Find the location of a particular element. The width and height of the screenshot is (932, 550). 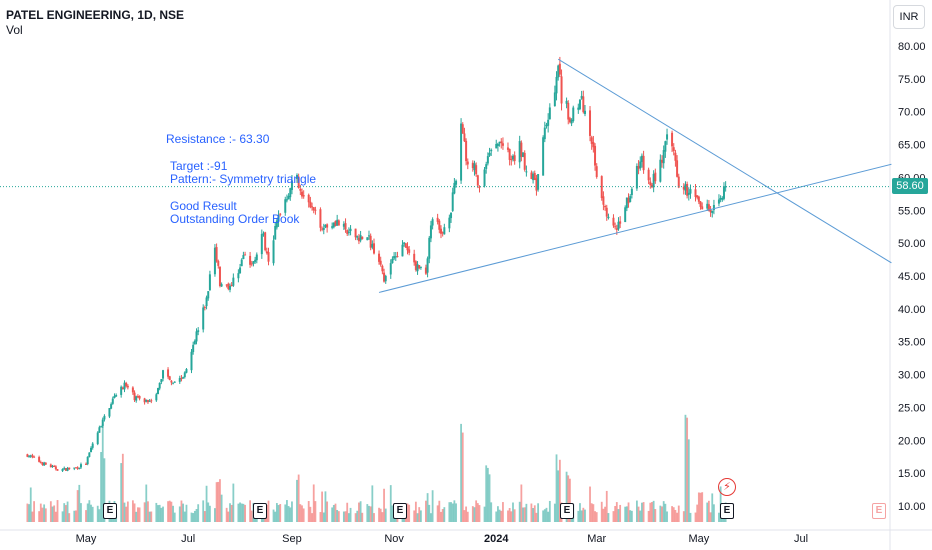

trendline-lower is located at coordinates (635, 228).